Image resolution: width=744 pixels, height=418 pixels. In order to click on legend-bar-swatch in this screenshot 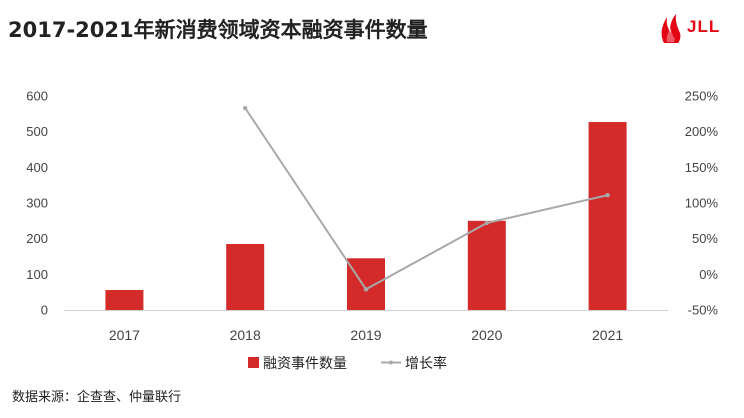, I will do `click(253, 362)`.